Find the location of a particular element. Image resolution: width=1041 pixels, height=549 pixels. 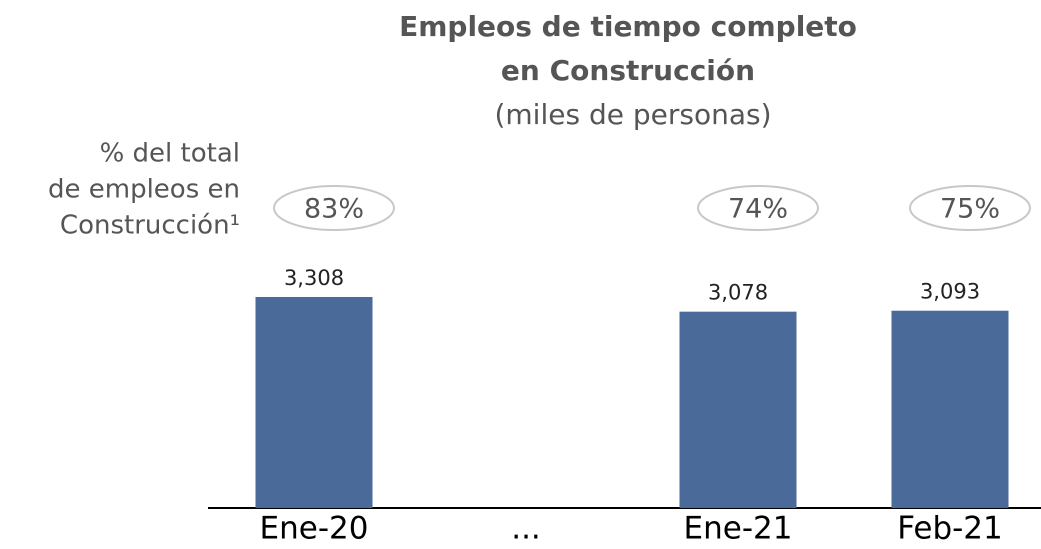

percent-label: 83% is located at coordinates (334, 209).